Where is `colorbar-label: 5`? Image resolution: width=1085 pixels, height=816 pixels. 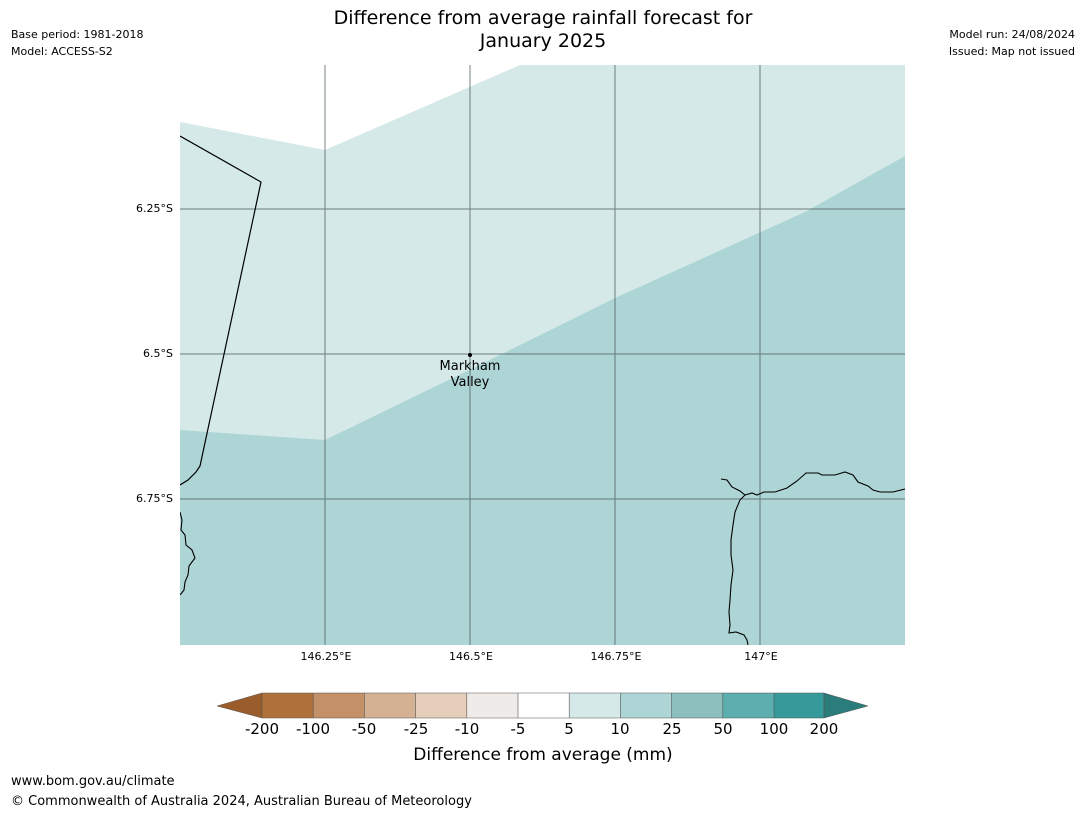 colorbar-label: 5 is located at coordinates (569, 729).